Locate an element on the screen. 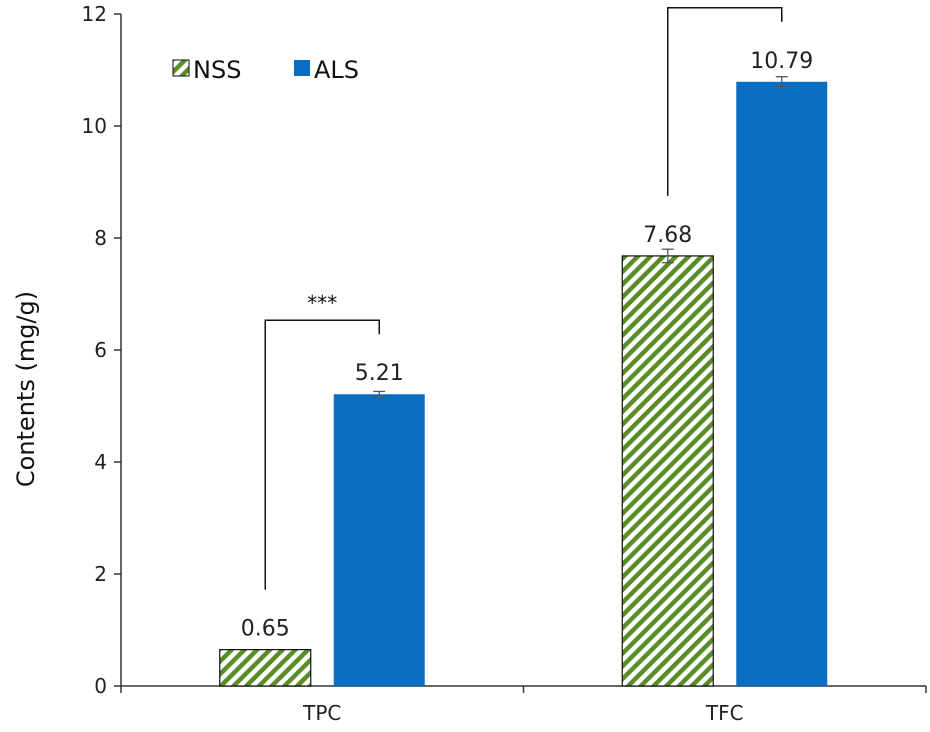 This screenshot has width=930, height=732. data-label: 7.68 is located at coordinates (667, 235).